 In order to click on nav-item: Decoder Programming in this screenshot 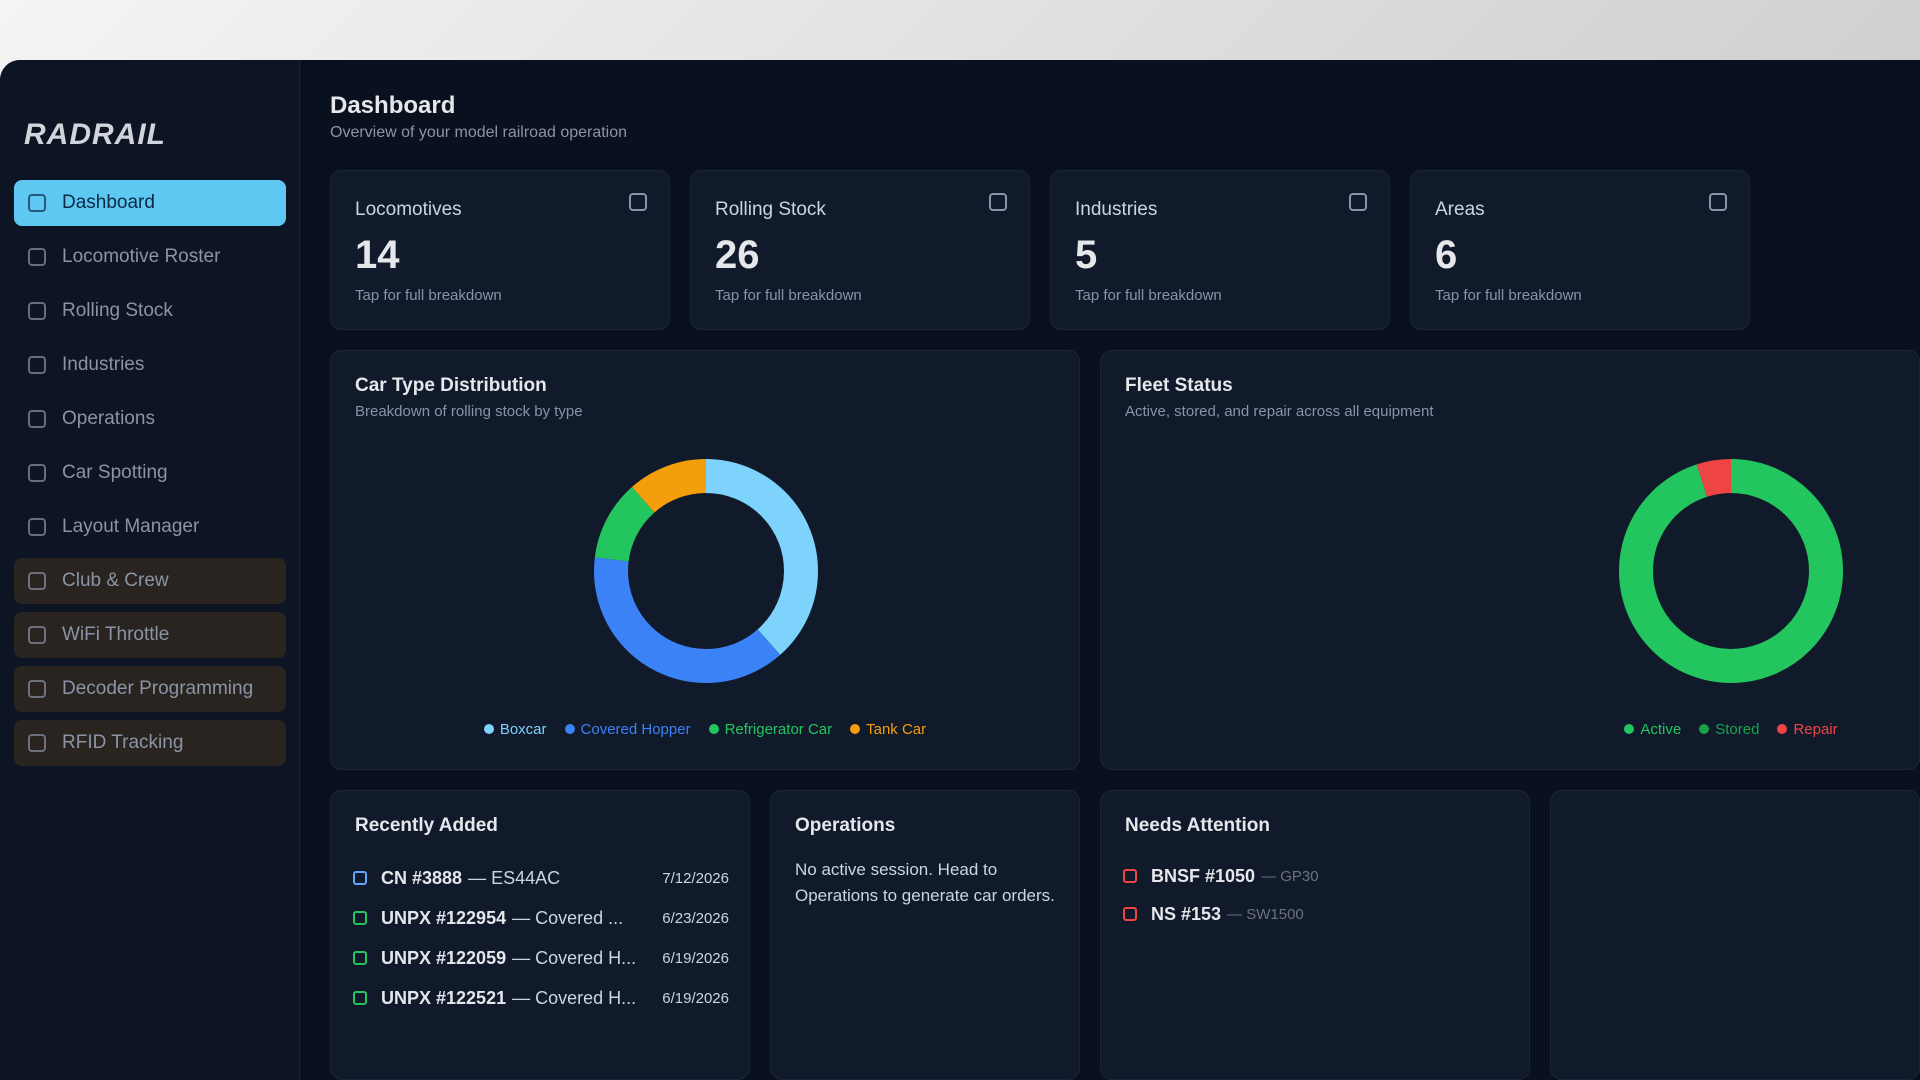, I will do `click(150, 689)`.